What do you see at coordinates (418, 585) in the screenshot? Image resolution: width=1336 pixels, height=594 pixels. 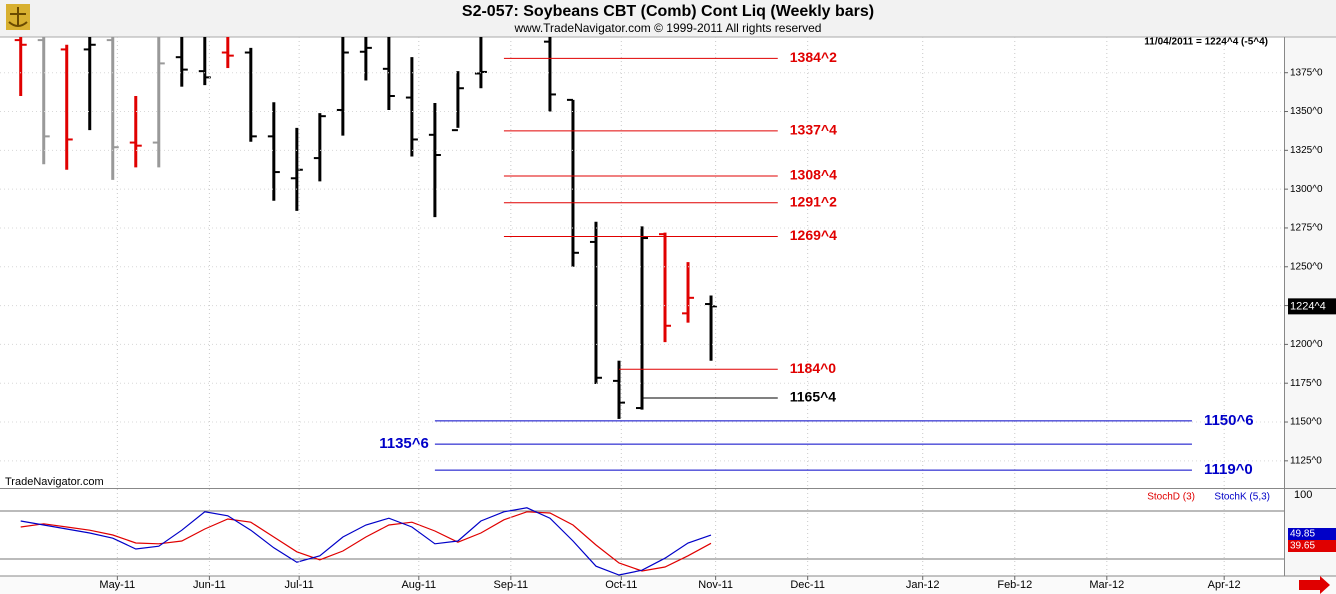 I see `x-tick-label: Aug-11` at bounding box center [418, 585].